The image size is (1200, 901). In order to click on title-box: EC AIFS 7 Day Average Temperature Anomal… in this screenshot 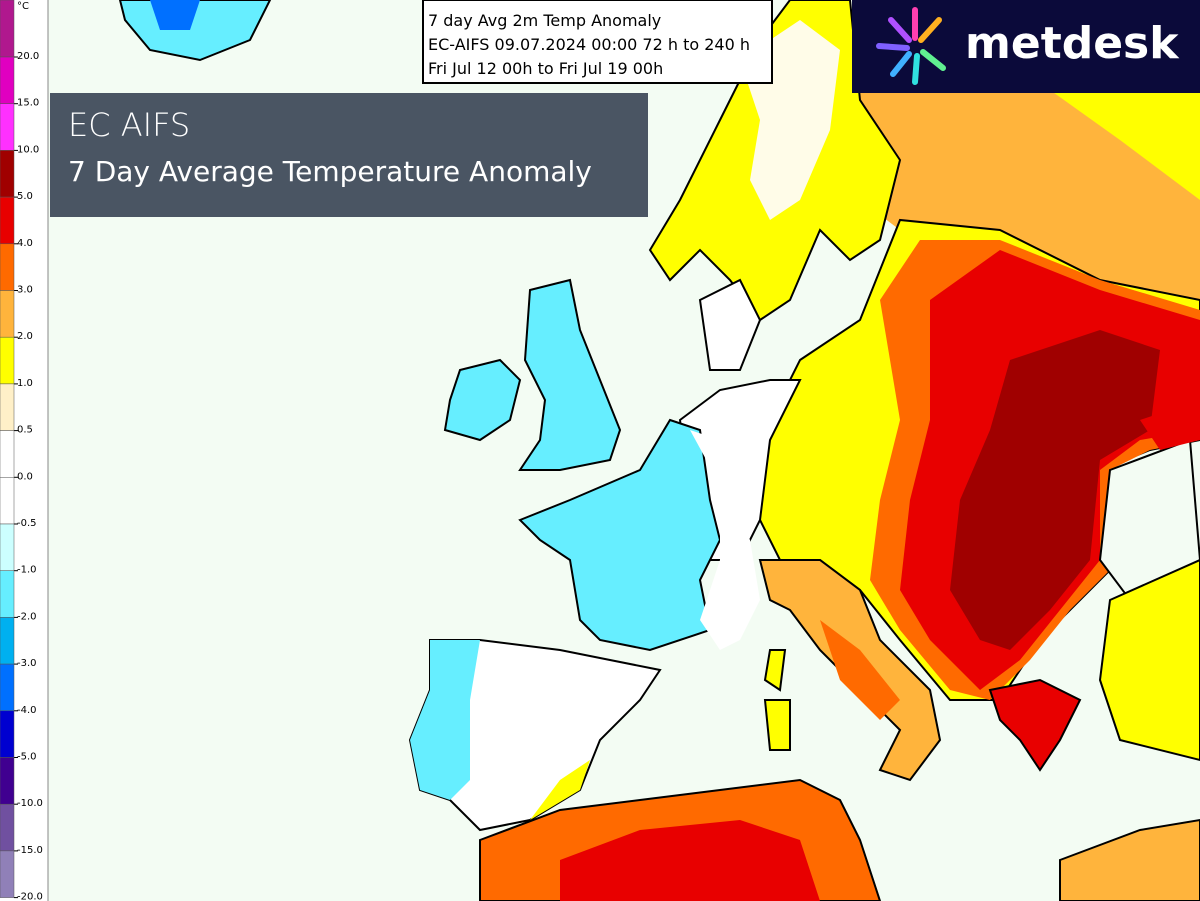, I will do `click(349, 155)`.